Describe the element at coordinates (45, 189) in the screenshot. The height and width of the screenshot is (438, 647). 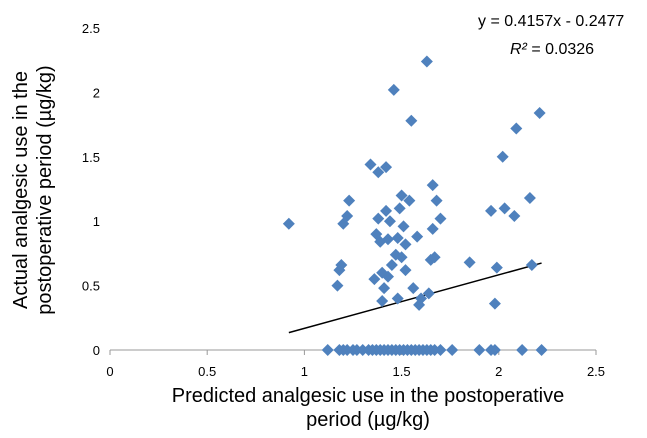
I see `y-axis-title-line-2: postoperative period (µg/kg)` at that location.